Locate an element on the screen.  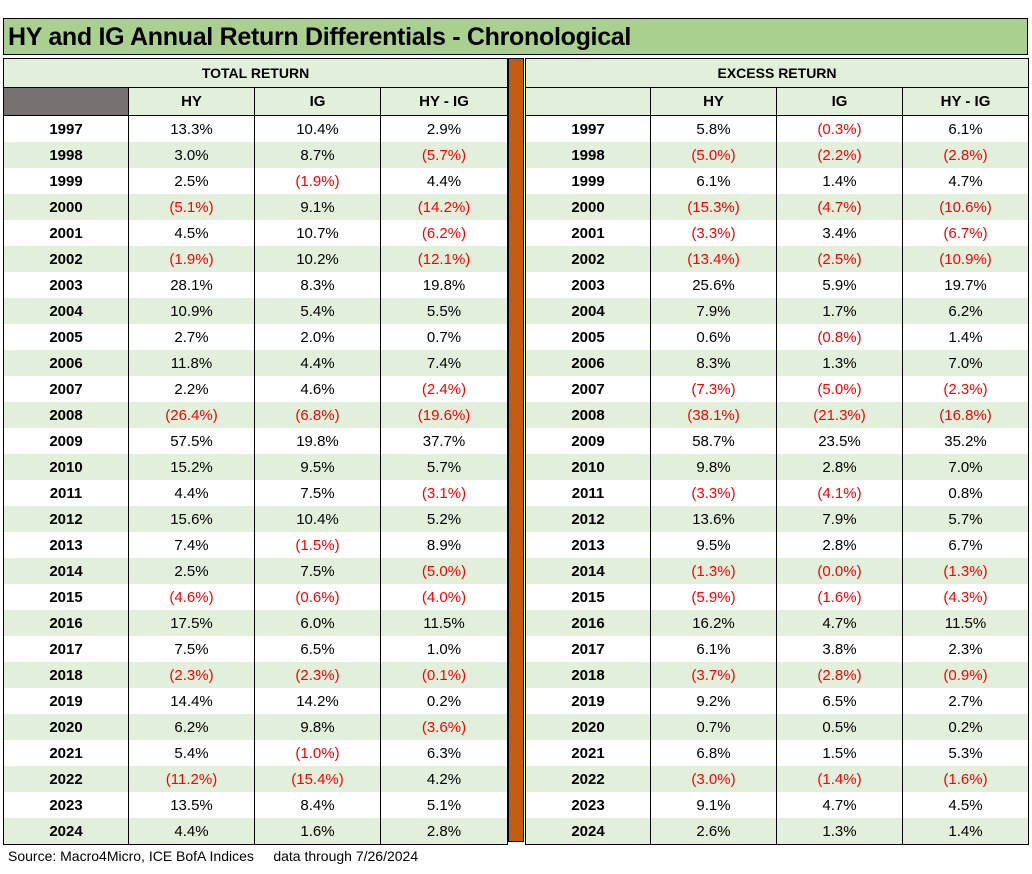
year-cell: 2010 is located at coordinates (66, 467).